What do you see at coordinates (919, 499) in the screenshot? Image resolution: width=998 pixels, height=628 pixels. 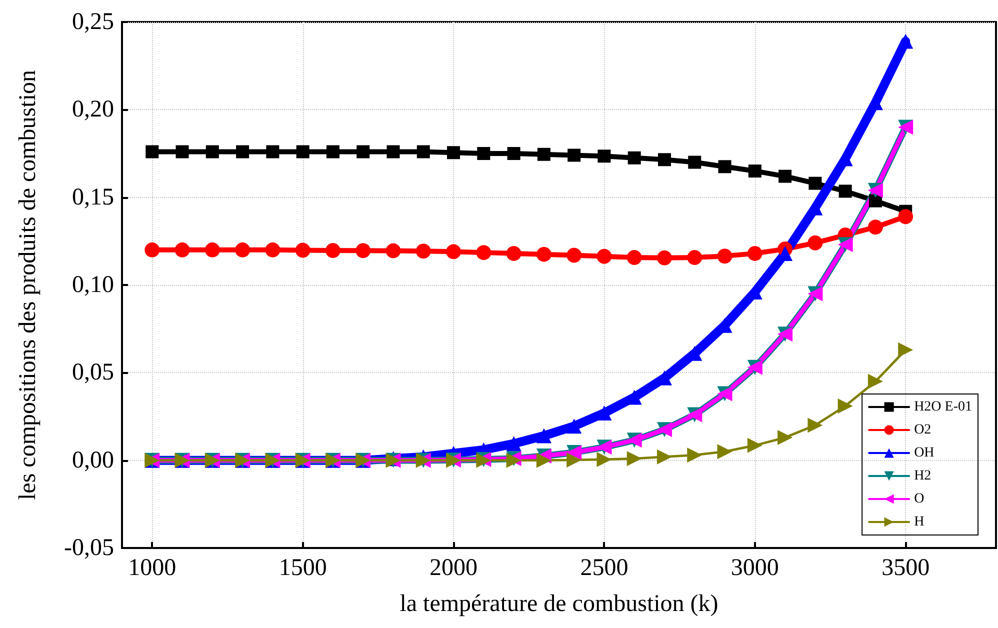 I see `legend-label: O` at bounding box center [919, 499].